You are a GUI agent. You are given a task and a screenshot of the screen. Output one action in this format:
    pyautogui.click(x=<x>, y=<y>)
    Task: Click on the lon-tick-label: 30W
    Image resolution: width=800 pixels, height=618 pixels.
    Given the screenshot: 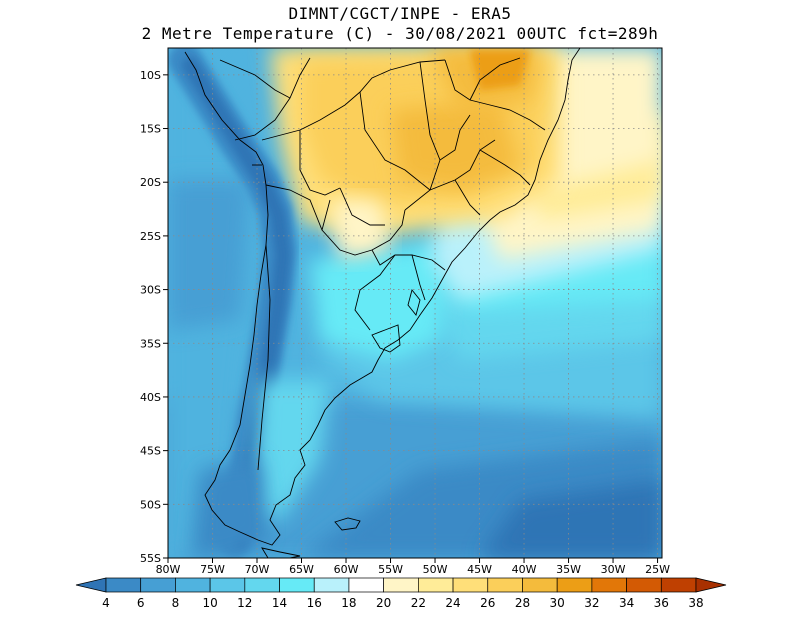 What is the action you would take?
    pyautogui.click(x=613, y=569)
    